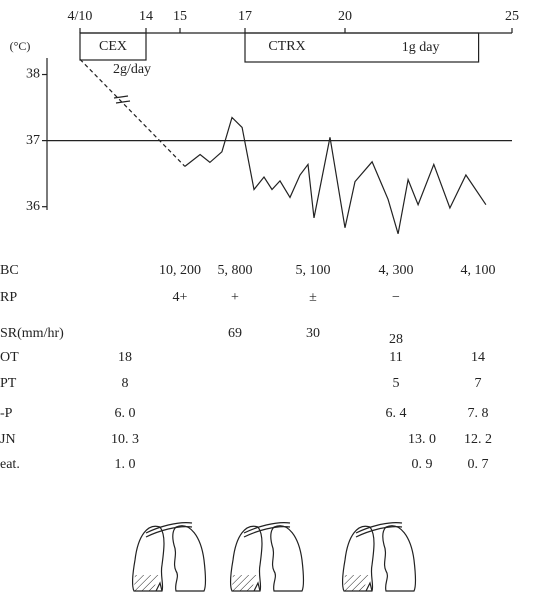  What do you see at coordinates (422, 439) in the screenshot?
I see `lab-value: 13. 0` at bounding box center [422, 439].